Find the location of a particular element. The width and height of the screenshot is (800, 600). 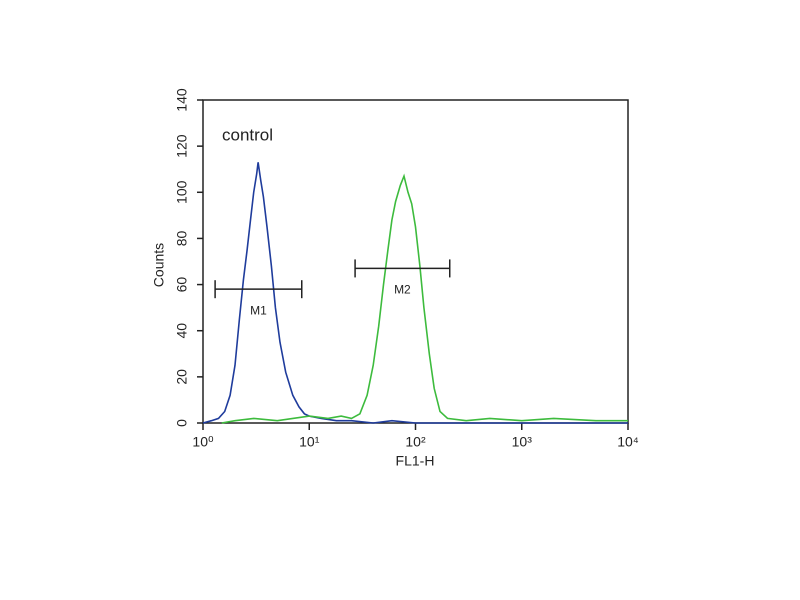

gate-label: M2 is located at coordinates (402, 290).